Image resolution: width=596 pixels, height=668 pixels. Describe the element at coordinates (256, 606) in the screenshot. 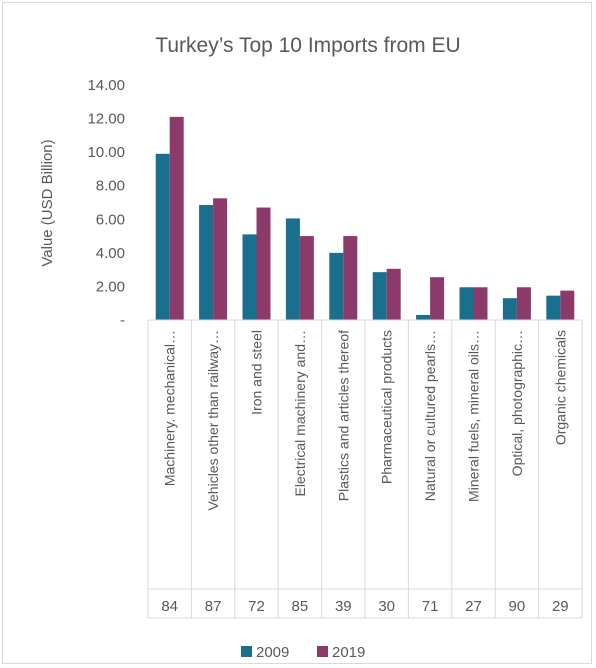

I see `category-code: 72` at that location.